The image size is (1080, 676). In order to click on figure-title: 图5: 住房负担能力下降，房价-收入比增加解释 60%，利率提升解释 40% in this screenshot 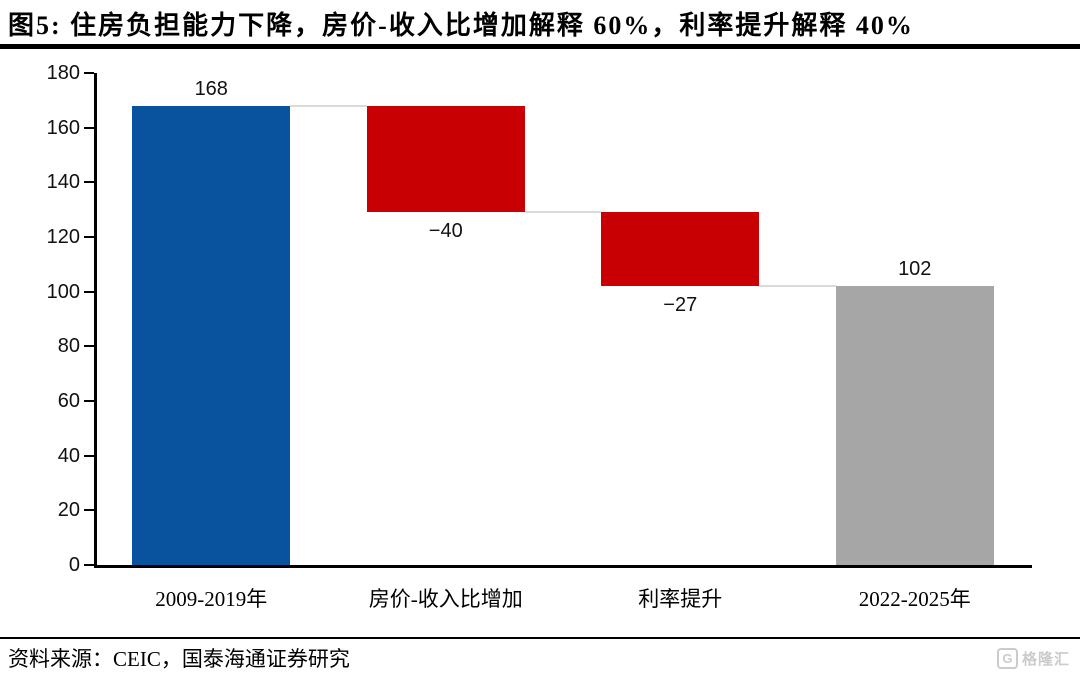, I will do `click(461, 25)`.